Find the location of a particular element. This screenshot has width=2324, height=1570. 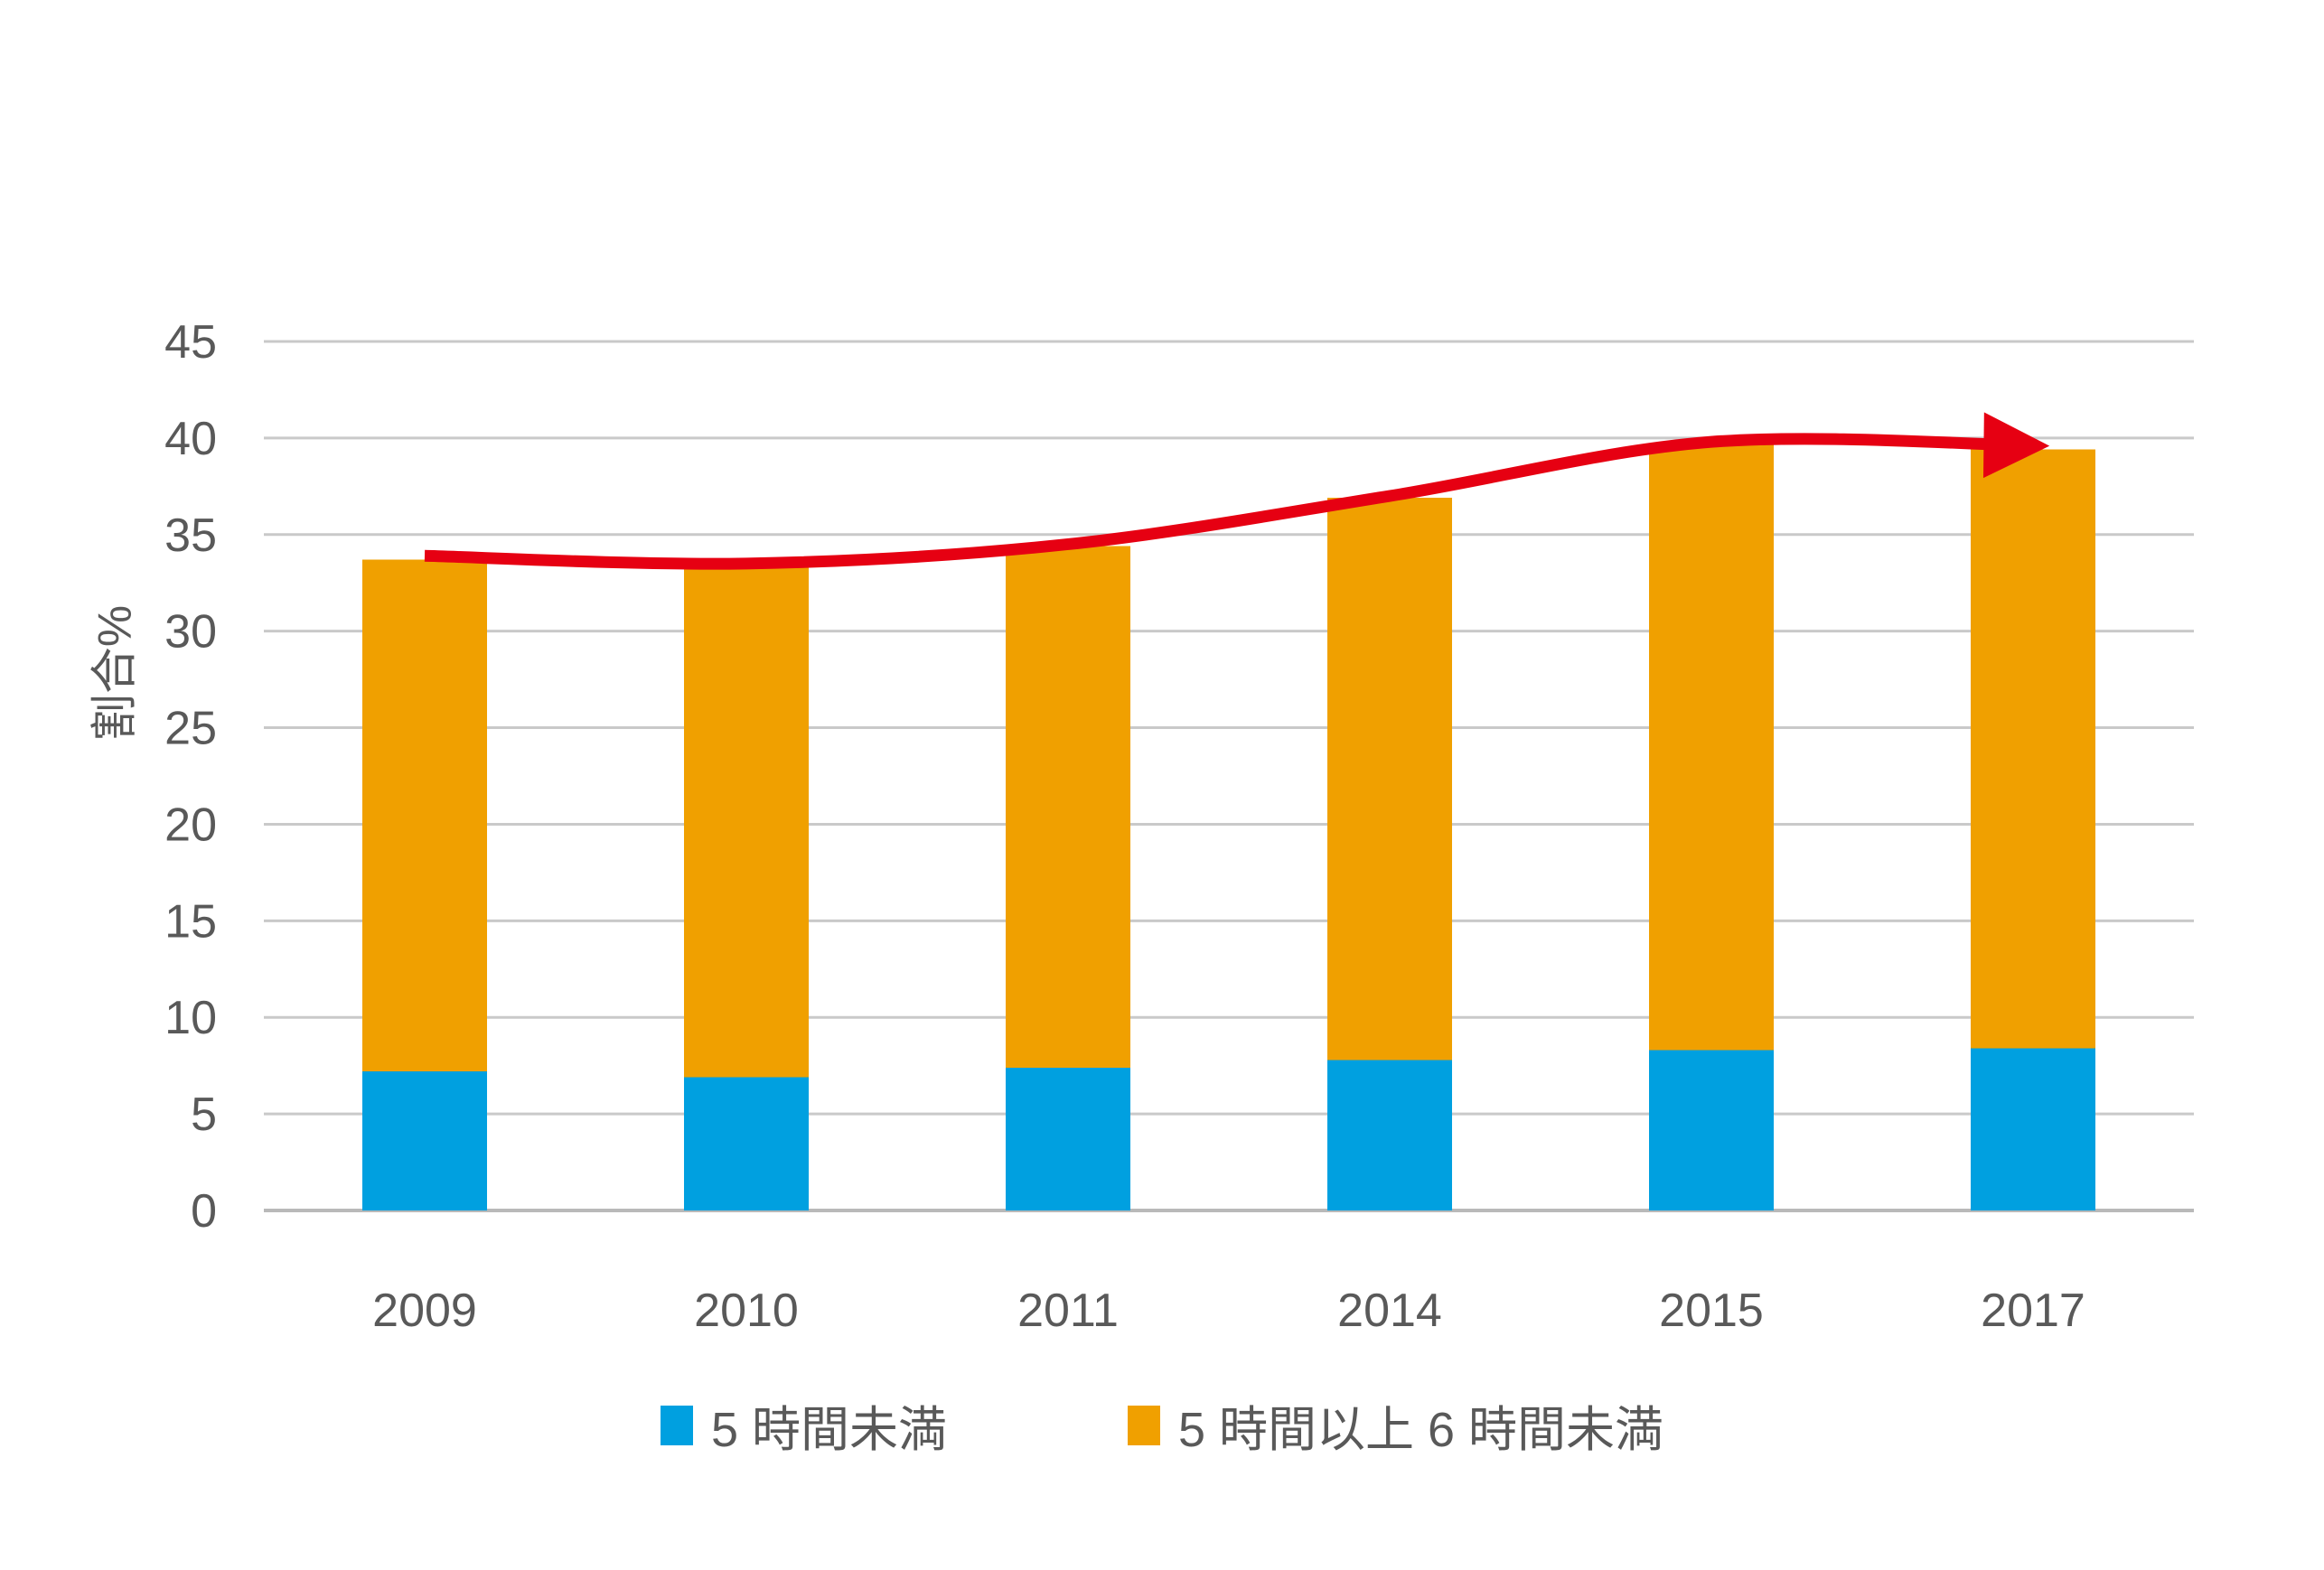

y-tick-30: 30 is located at coordinates (190, 632).